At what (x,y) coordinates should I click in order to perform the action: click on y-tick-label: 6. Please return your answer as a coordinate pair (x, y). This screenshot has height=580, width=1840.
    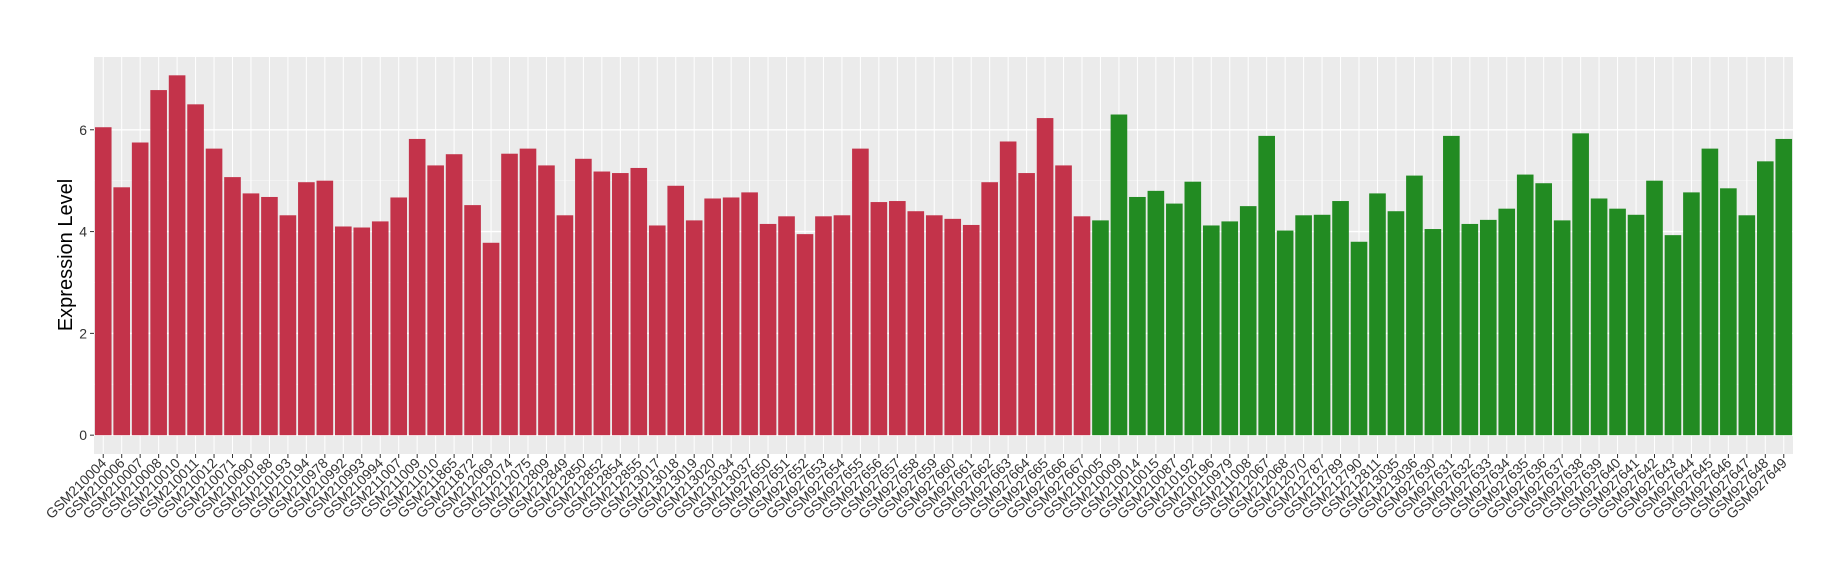
    Looking at the image, I should click on (83, 130).